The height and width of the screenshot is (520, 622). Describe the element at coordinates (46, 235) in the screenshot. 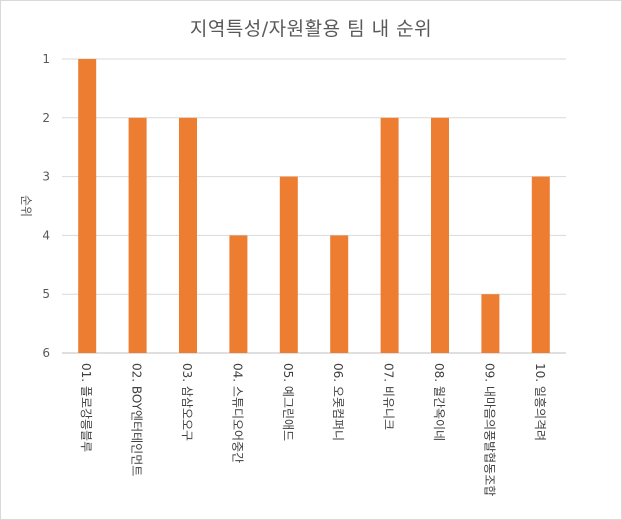

I see `y-tick-label: 4` at that location.